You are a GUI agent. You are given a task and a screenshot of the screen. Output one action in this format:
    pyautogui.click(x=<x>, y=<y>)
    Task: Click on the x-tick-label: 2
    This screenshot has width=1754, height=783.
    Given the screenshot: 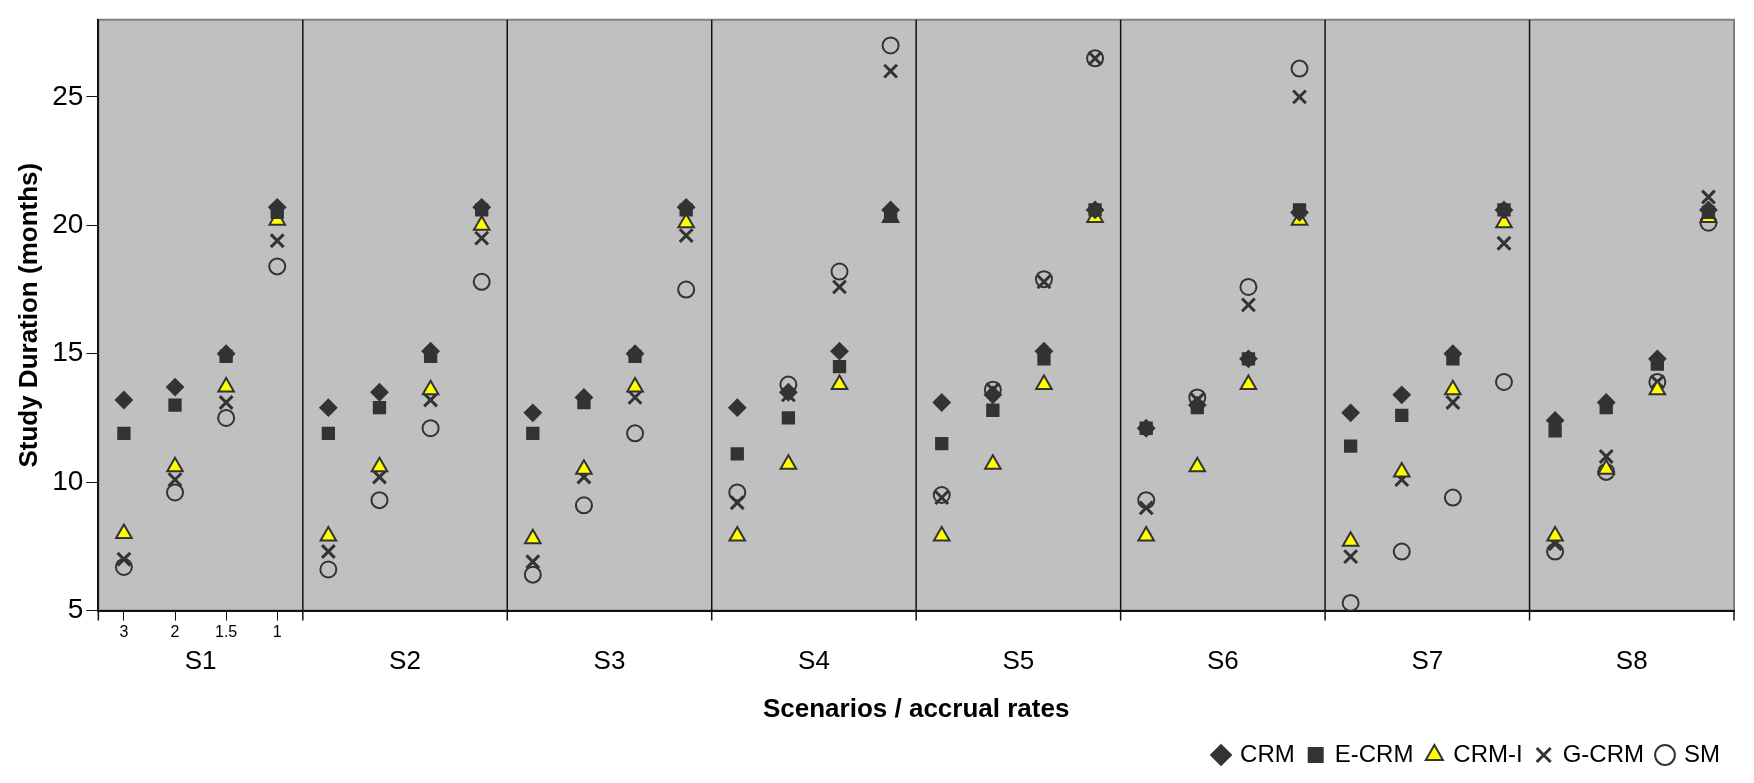 What is the action you would take?
    pyautogui.click(x=175, y=631)
    